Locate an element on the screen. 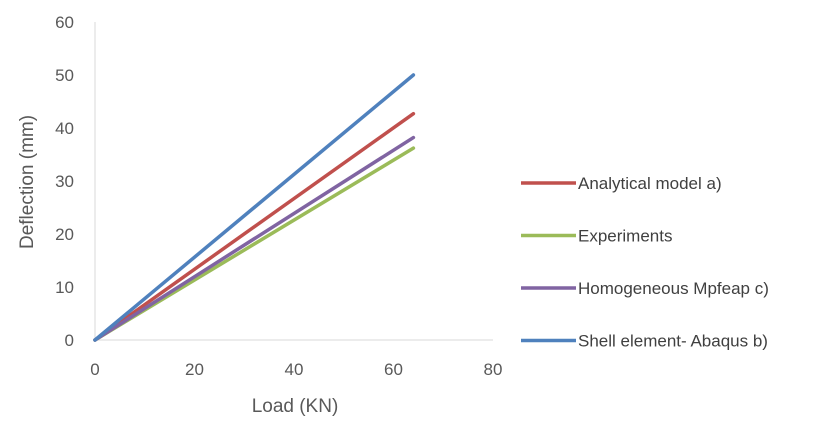  y-tick-label: 50 is located at coordinates (64, 75).